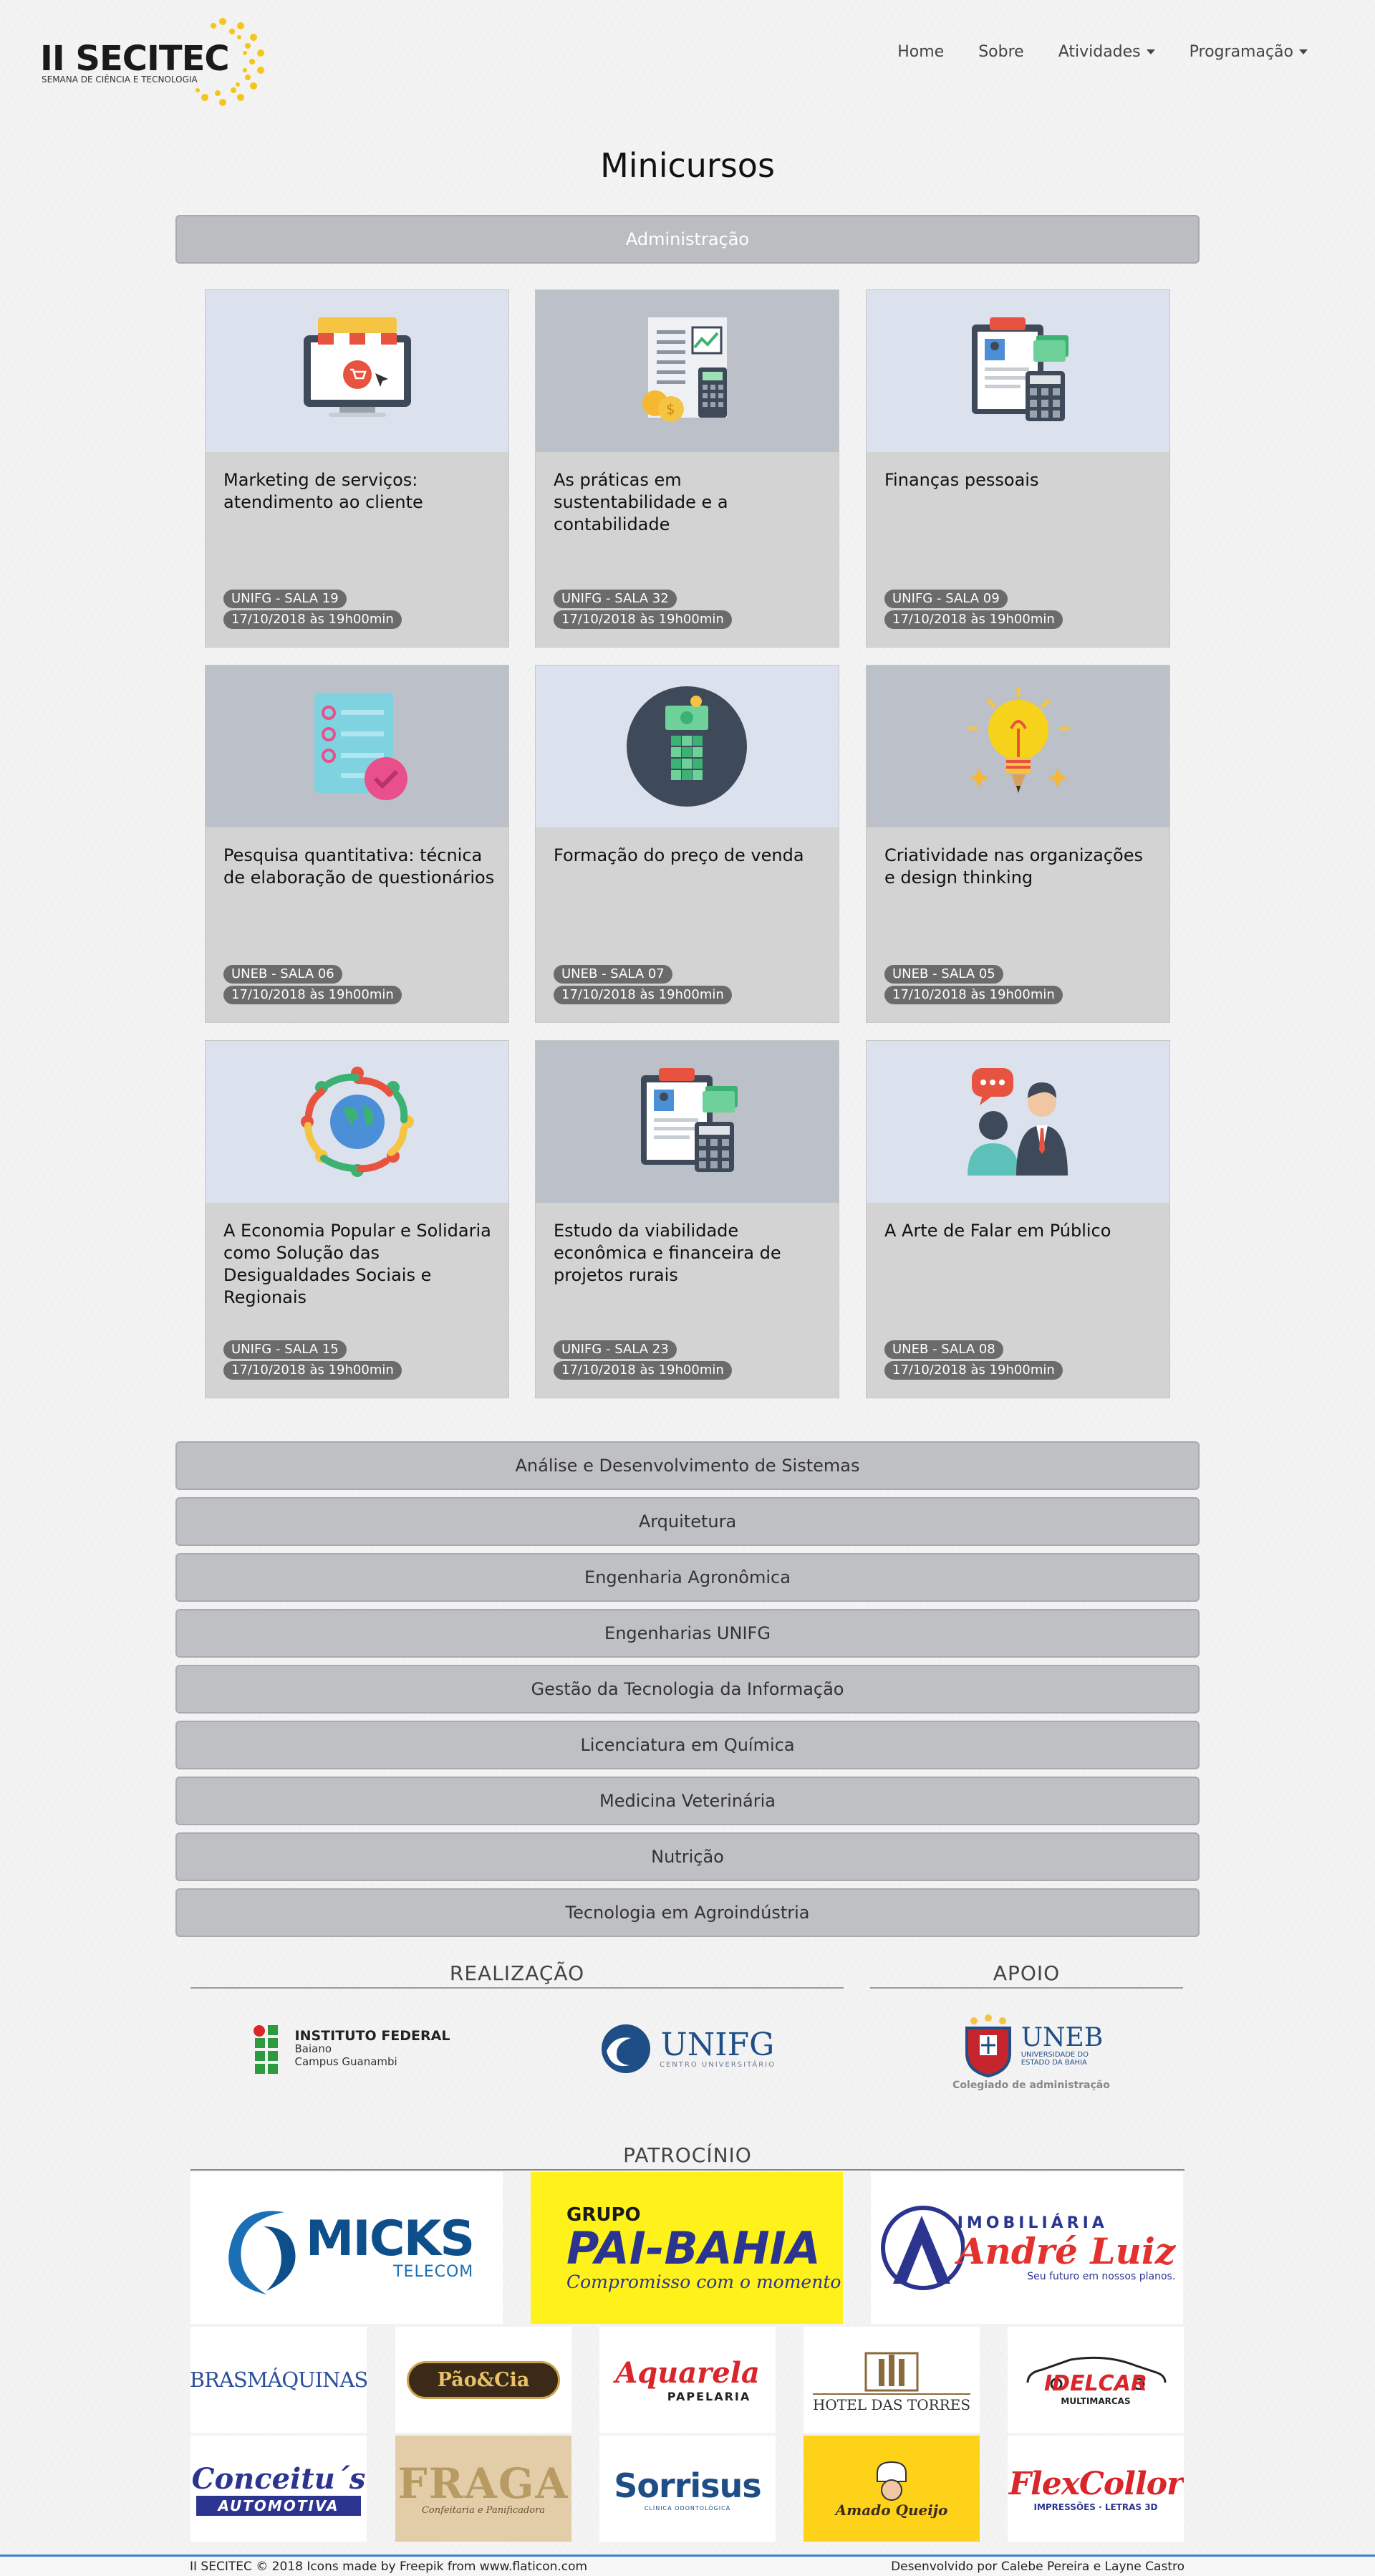 Image resolution: width=1375 pixels, height=2576 pixels. What do you see at coordinates (688, 2485) in the screenshot?
I see `sorrisus-name: Sorrisus` at bounding box center [688, 2485].